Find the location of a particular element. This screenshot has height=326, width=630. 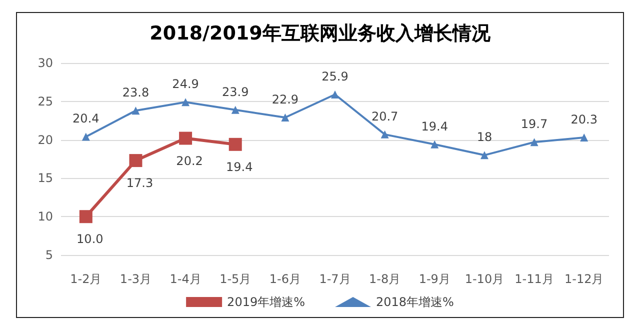

data-label: 24.9 is located at coordinates (185, 84).